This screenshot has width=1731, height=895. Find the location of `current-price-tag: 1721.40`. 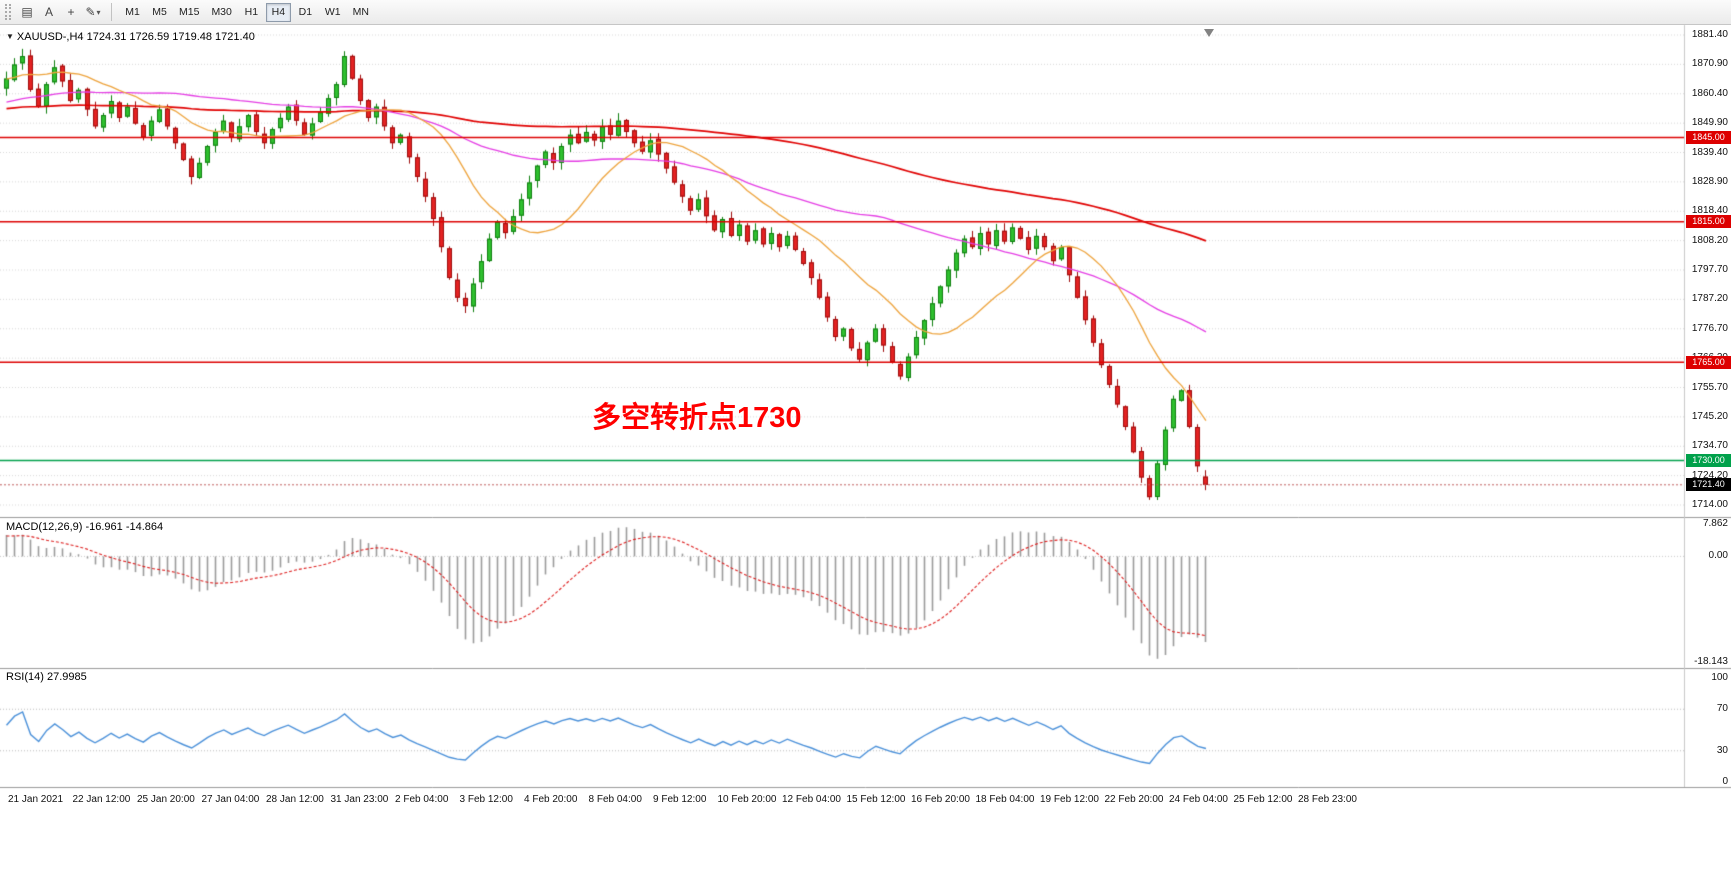

current-price-tag: 1721.40 is located at coordinates (1708, 484).